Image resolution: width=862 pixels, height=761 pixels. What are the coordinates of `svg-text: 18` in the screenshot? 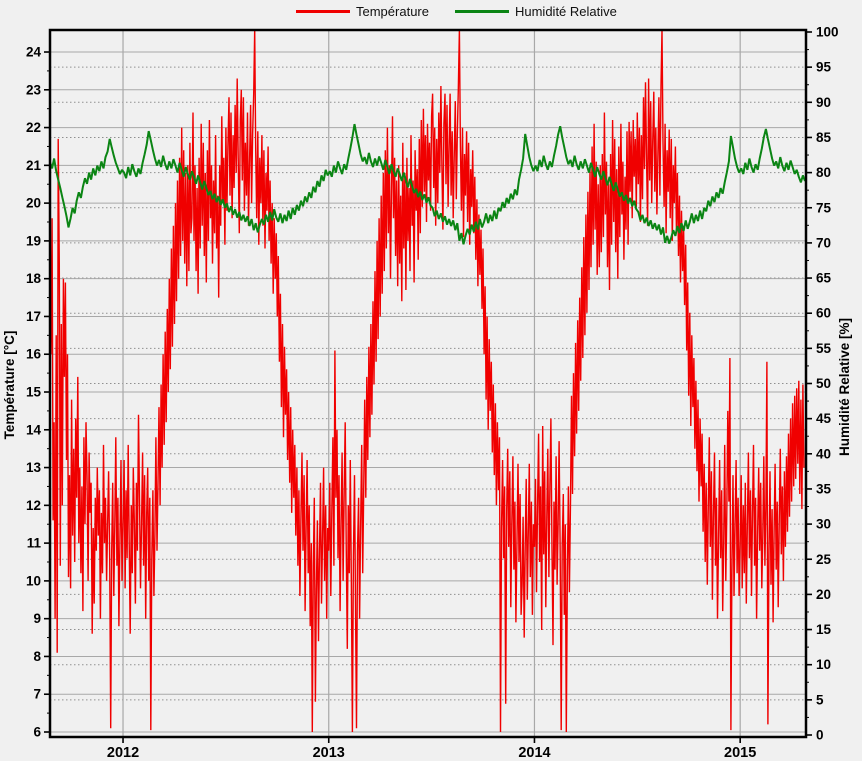 It's located at (34, 278).